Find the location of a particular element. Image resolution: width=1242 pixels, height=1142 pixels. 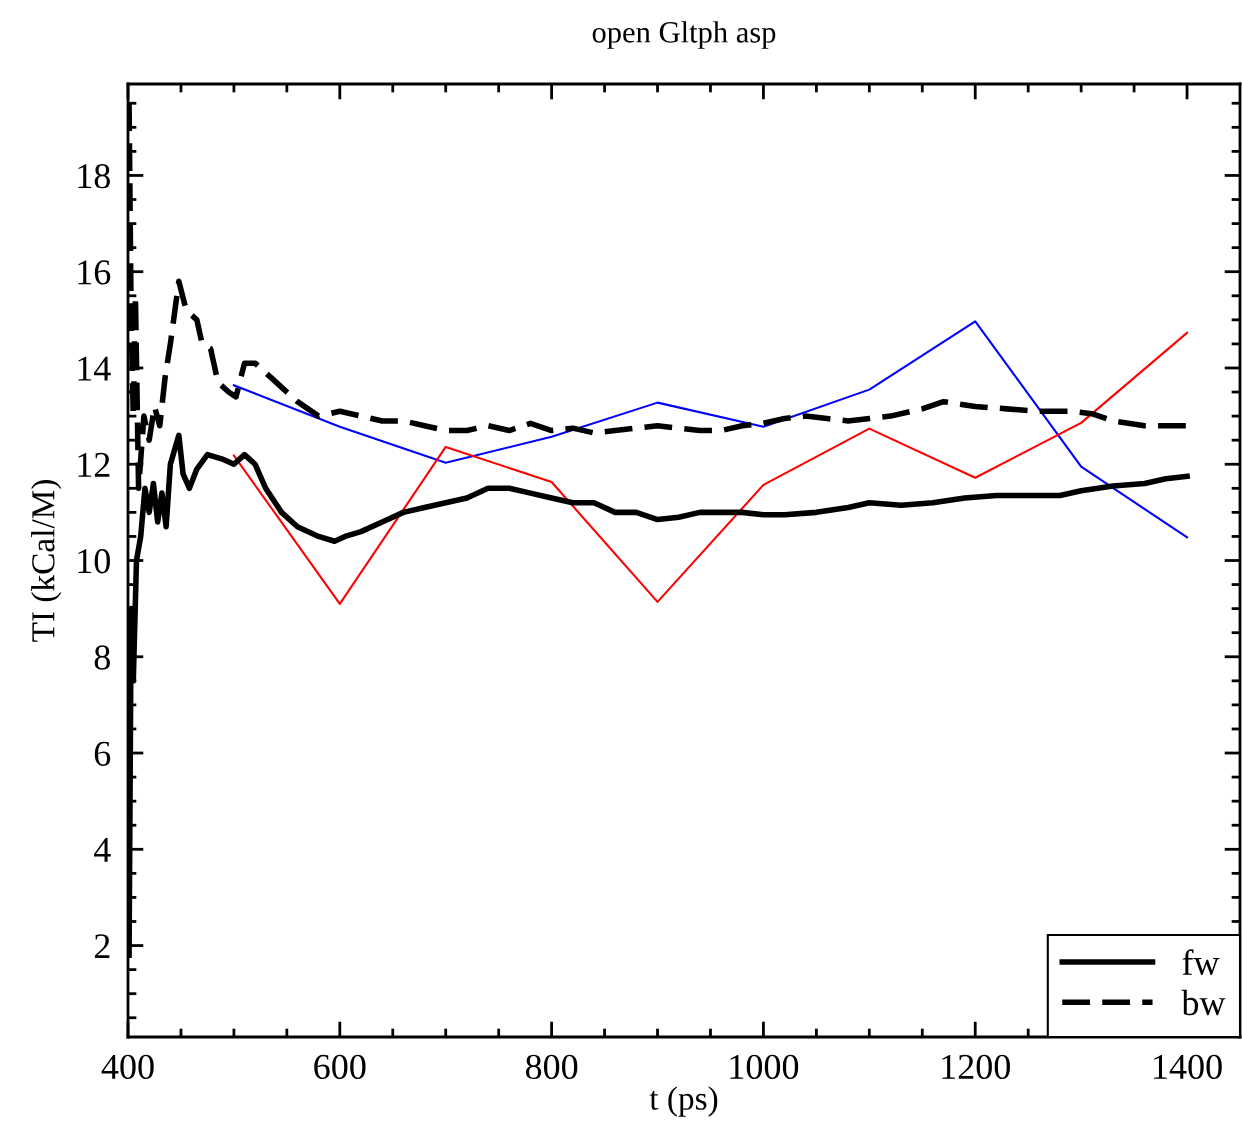

x-tick-label: 1400 is located at coordinates (1188, 1067).